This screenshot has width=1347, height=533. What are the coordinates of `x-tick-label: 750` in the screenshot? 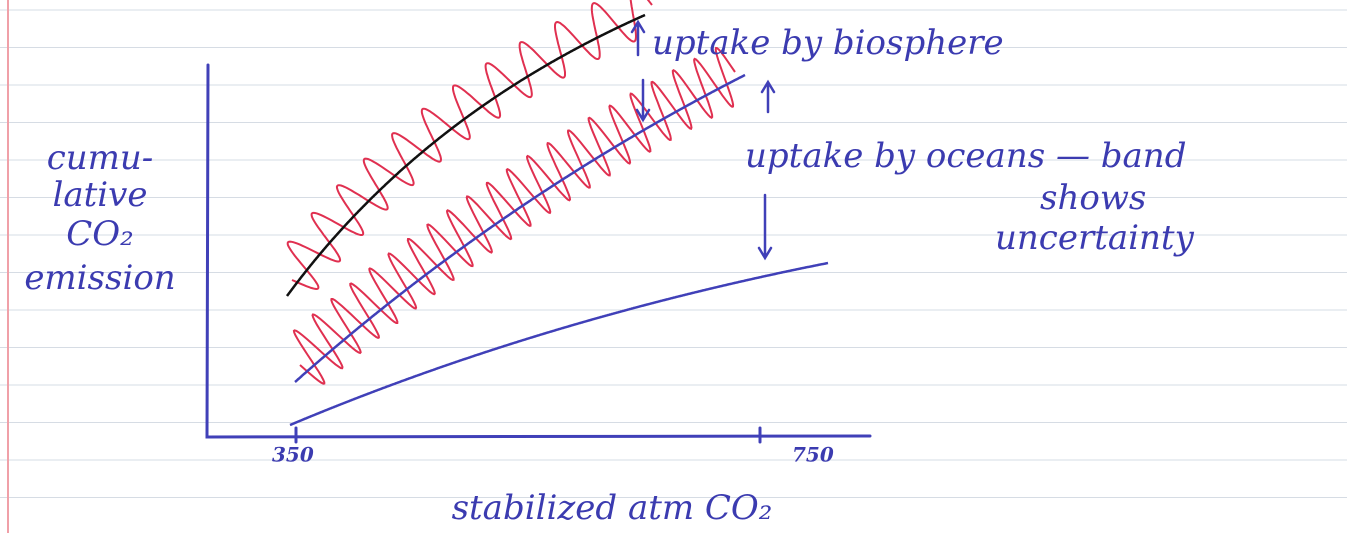 It's located at (813, 455).